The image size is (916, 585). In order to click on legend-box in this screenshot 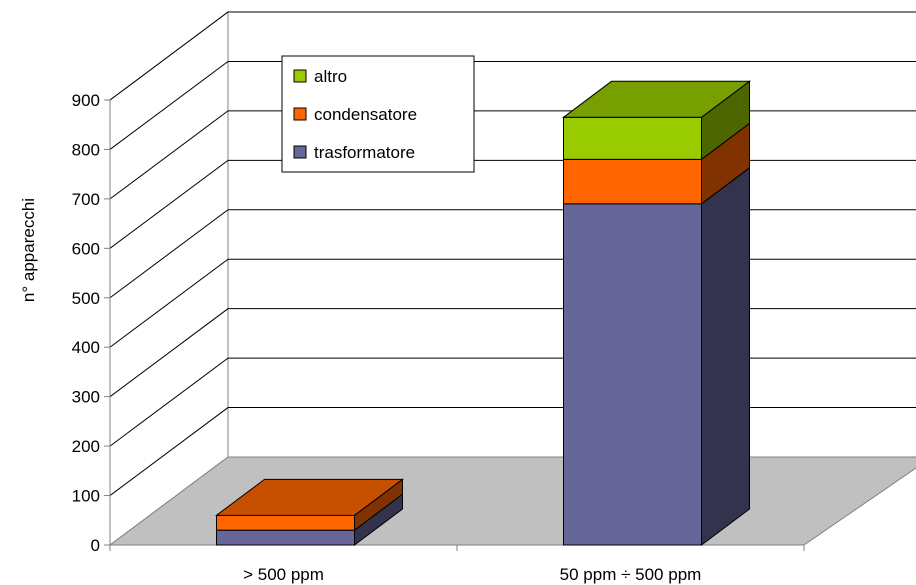, I will do `click(378, 114)`.